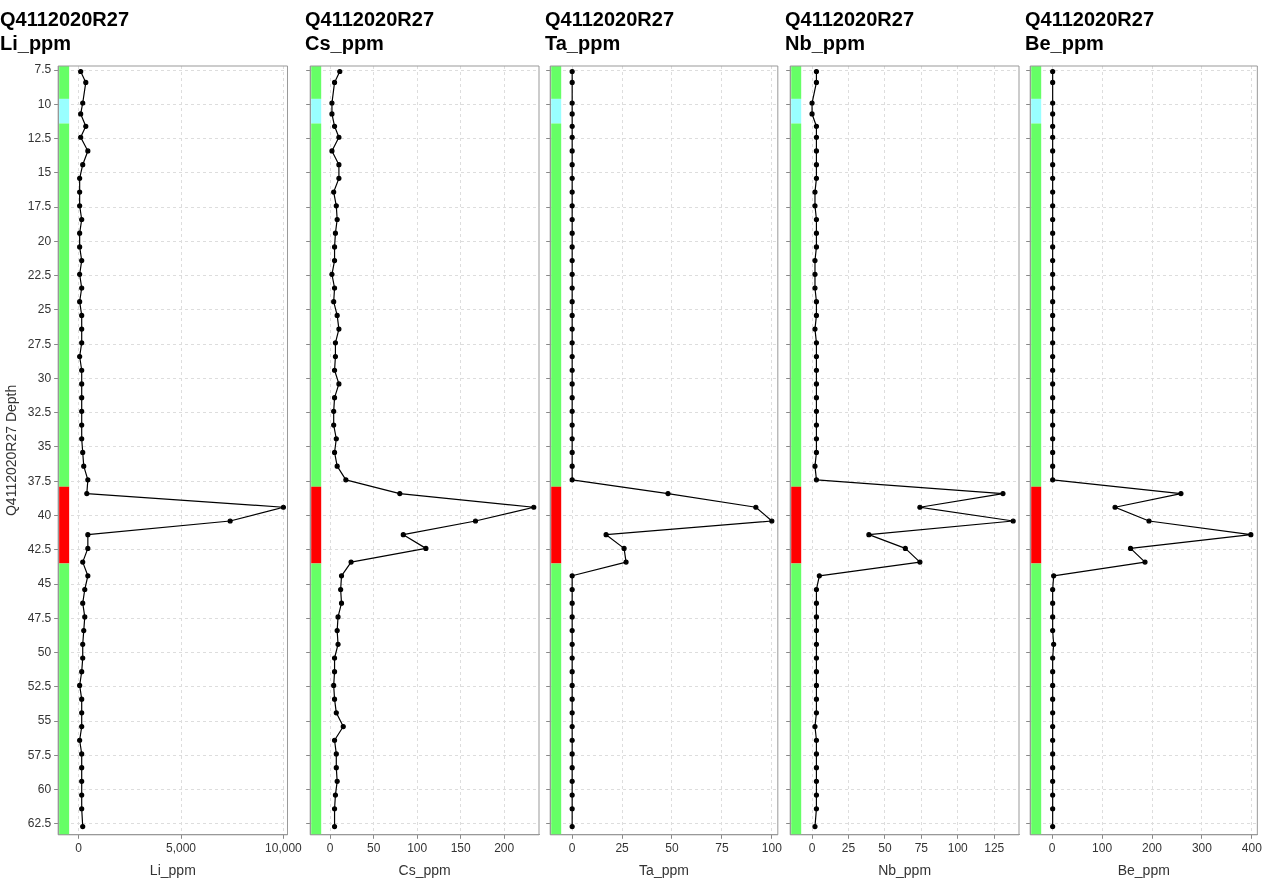 This screenshot has width=1269, height=895. Describe the element at coordinates (39, 137) in the screenshot. I see `y-tick-label: 12.5` at that location.